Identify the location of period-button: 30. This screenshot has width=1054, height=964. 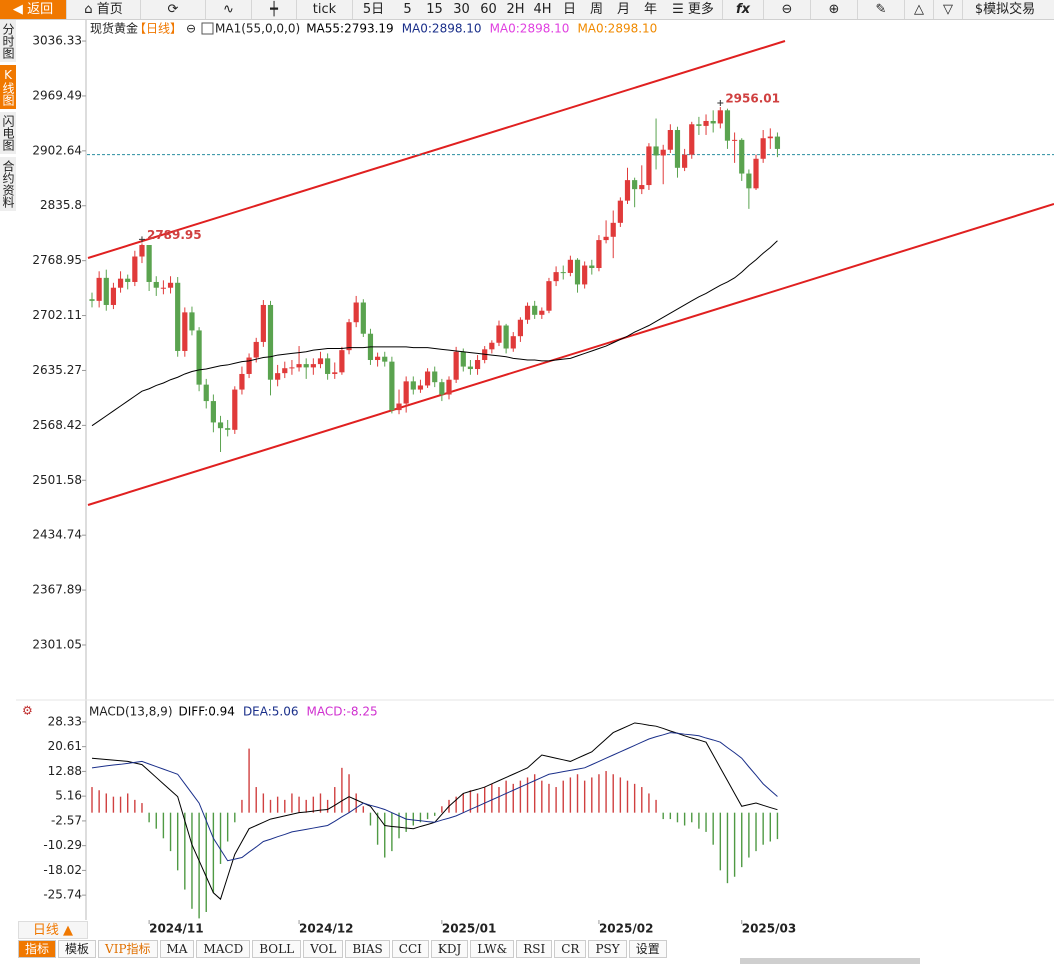
(461, 9).